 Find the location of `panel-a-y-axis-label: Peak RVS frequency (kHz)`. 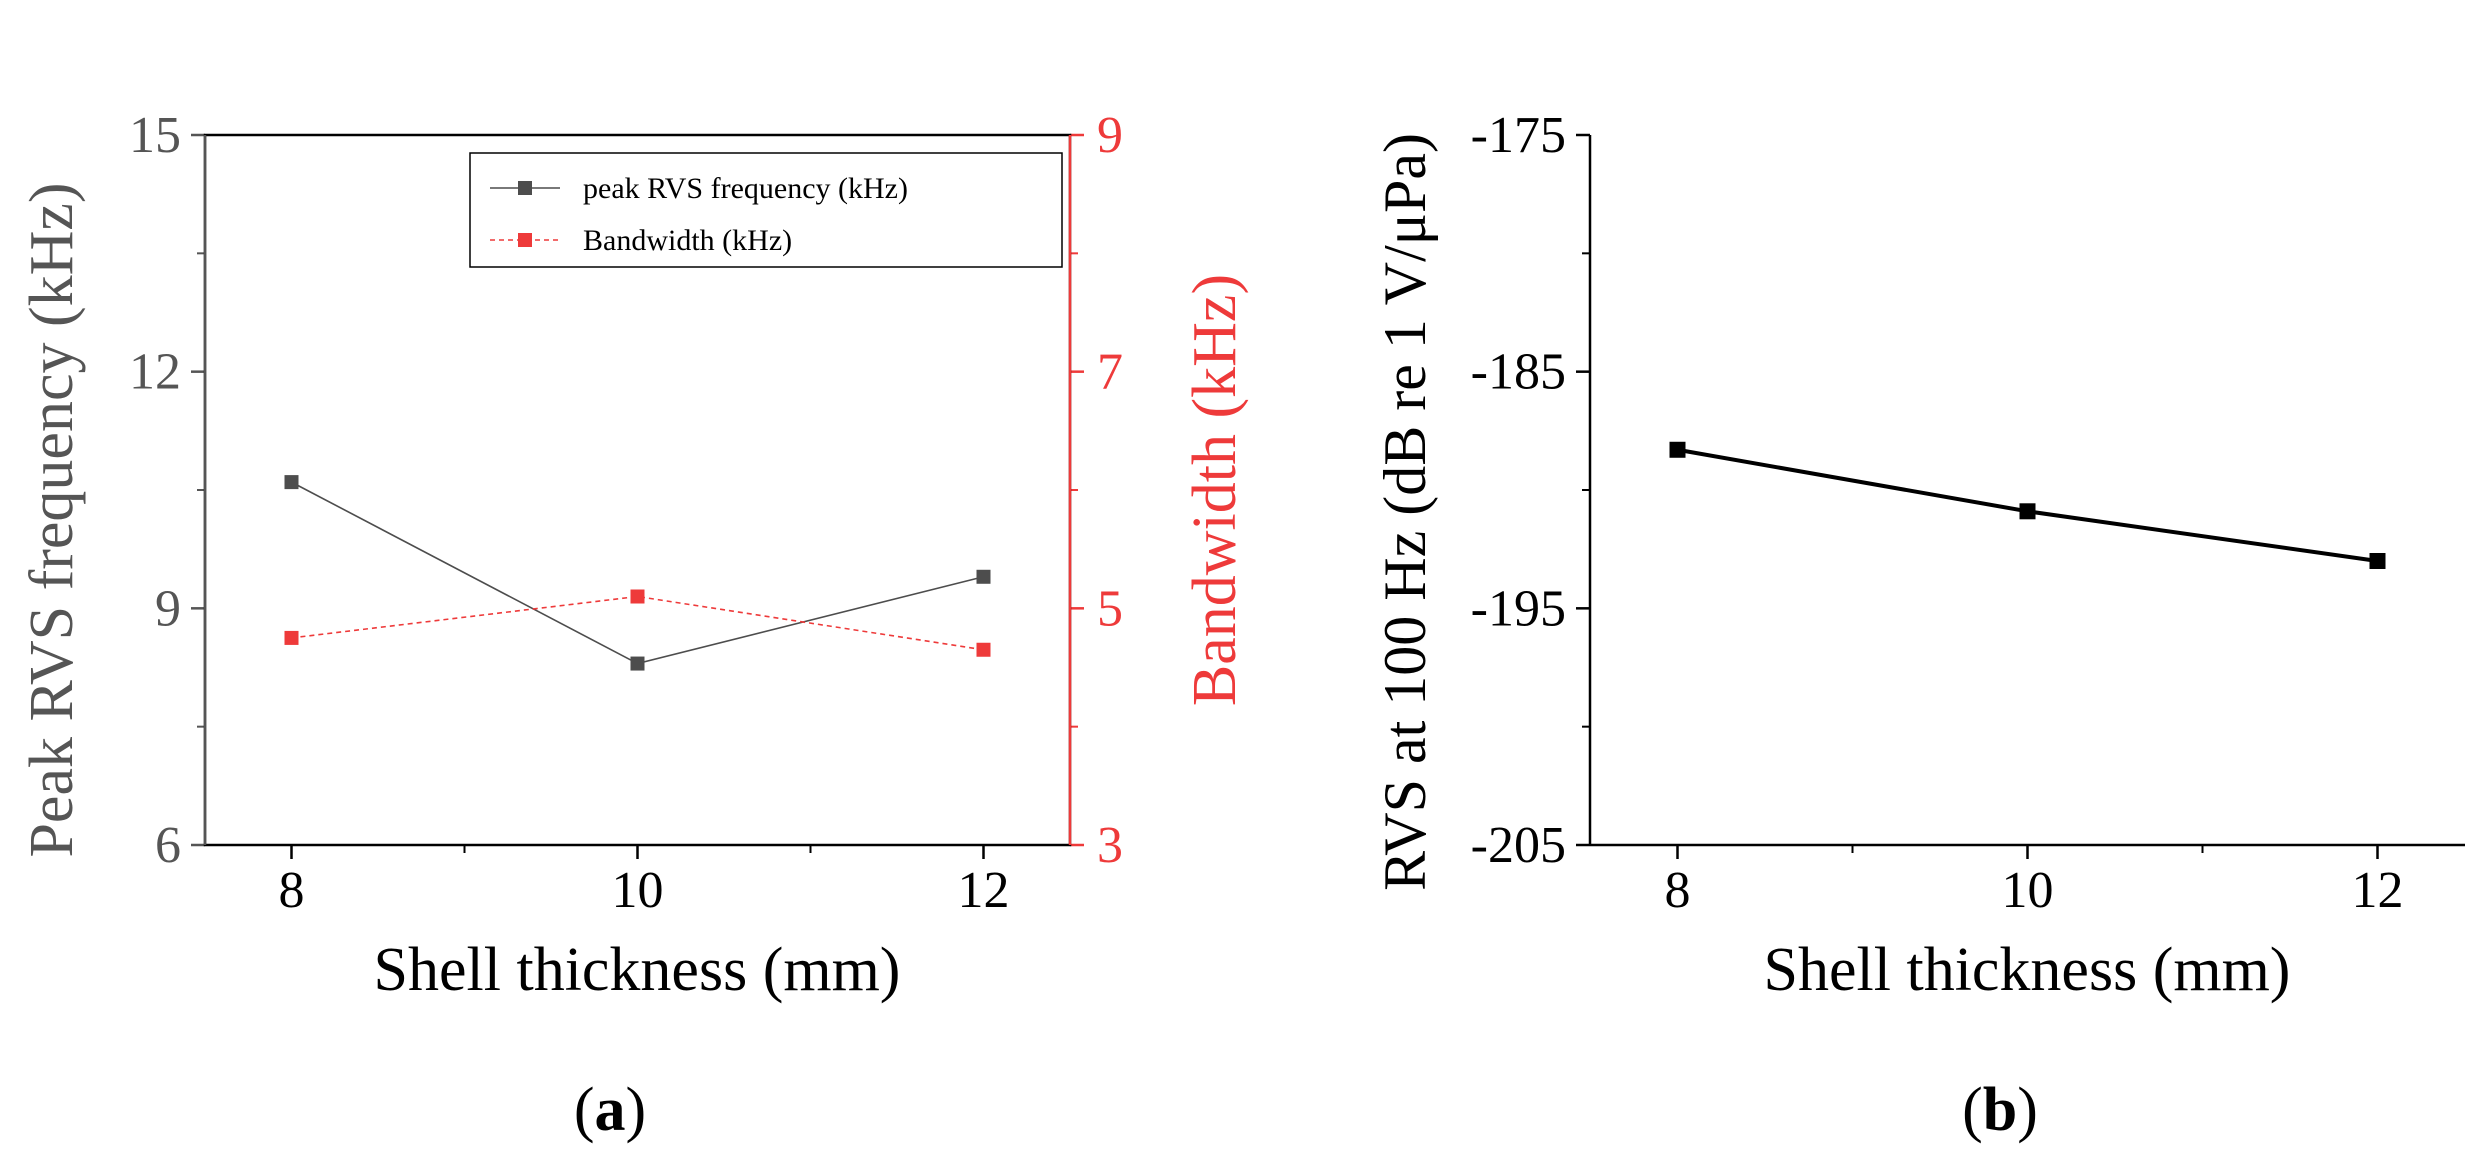

panel-a-y-axis-label: Peak RVS frequency (kHz) is located at coordinates (52, 519).